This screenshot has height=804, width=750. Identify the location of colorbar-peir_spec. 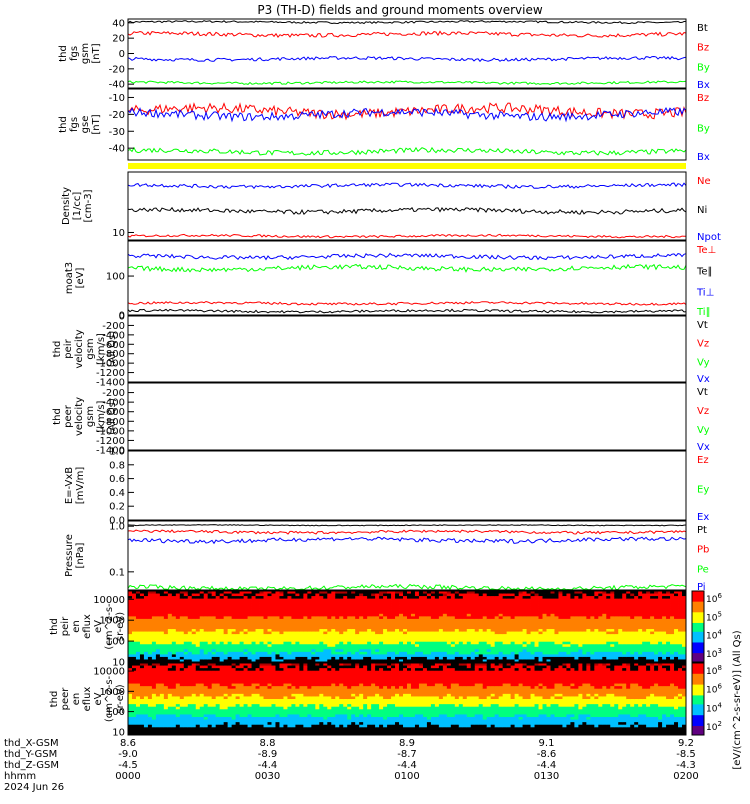
(698, 627).